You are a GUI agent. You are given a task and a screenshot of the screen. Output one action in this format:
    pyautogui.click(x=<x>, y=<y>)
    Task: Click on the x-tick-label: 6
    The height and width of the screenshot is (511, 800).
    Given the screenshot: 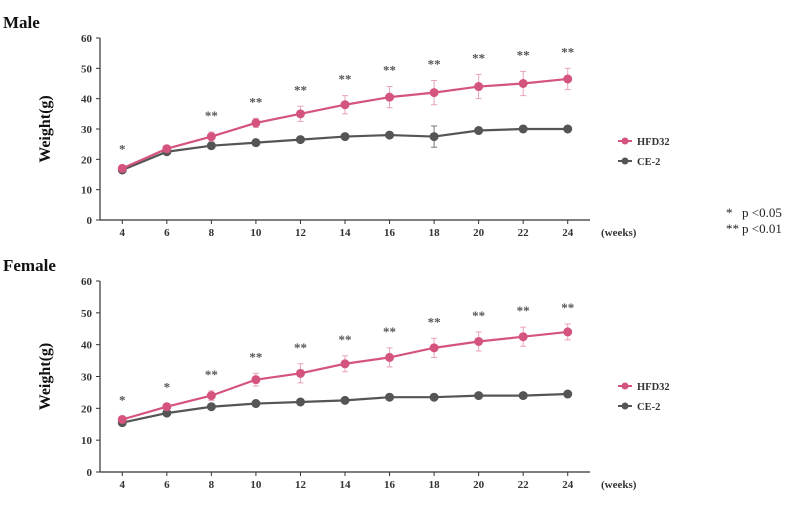 What is the action you would take?
    pyautogui.click(x=167, y=485)
    